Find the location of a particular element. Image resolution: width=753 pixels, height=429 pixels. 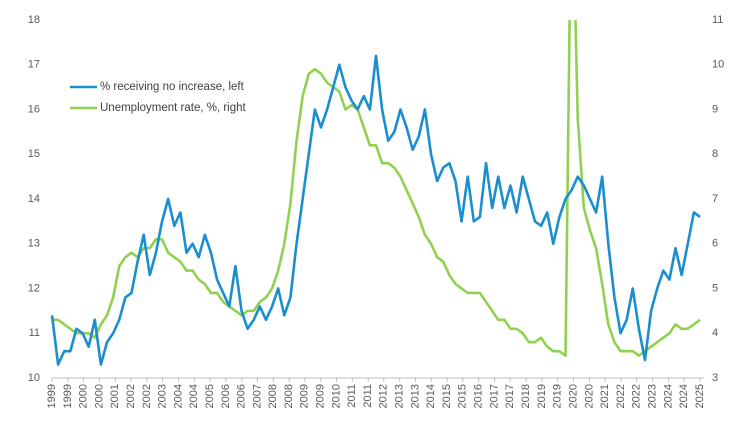

y2-tick-label: 8 is located at coordinates (715, 154).